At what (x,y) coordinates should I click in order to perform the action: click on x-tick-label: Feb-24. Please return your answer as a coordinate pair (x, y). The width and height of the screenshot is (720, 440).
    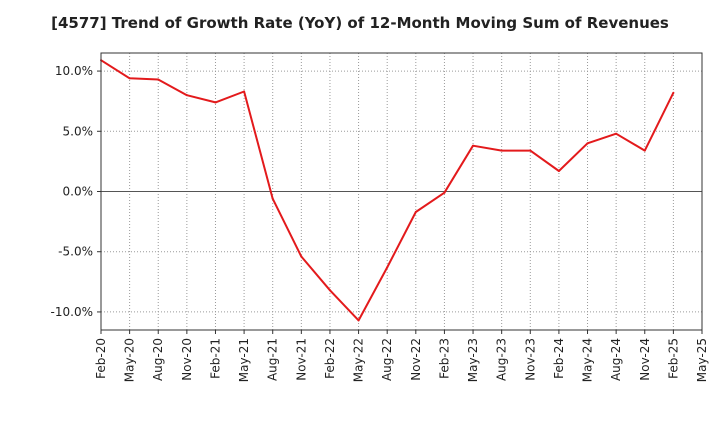
    Looking at the image, I should click on (559, 358).